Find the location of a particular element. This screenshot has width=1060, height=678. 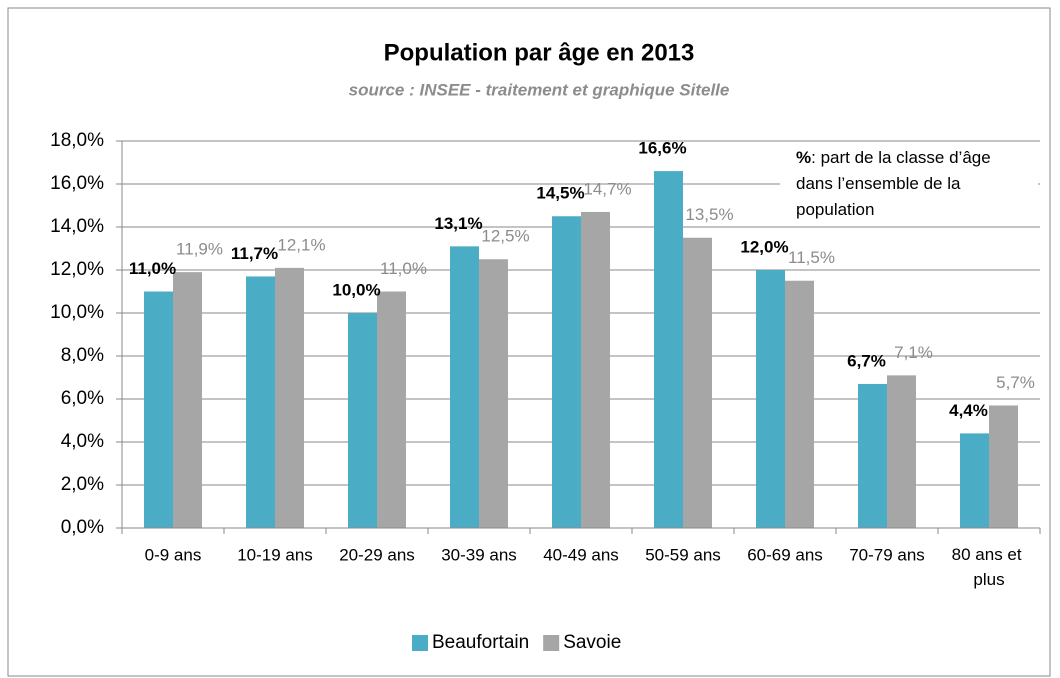

value-label: 5,7% is located at coordinates (1015, 382).